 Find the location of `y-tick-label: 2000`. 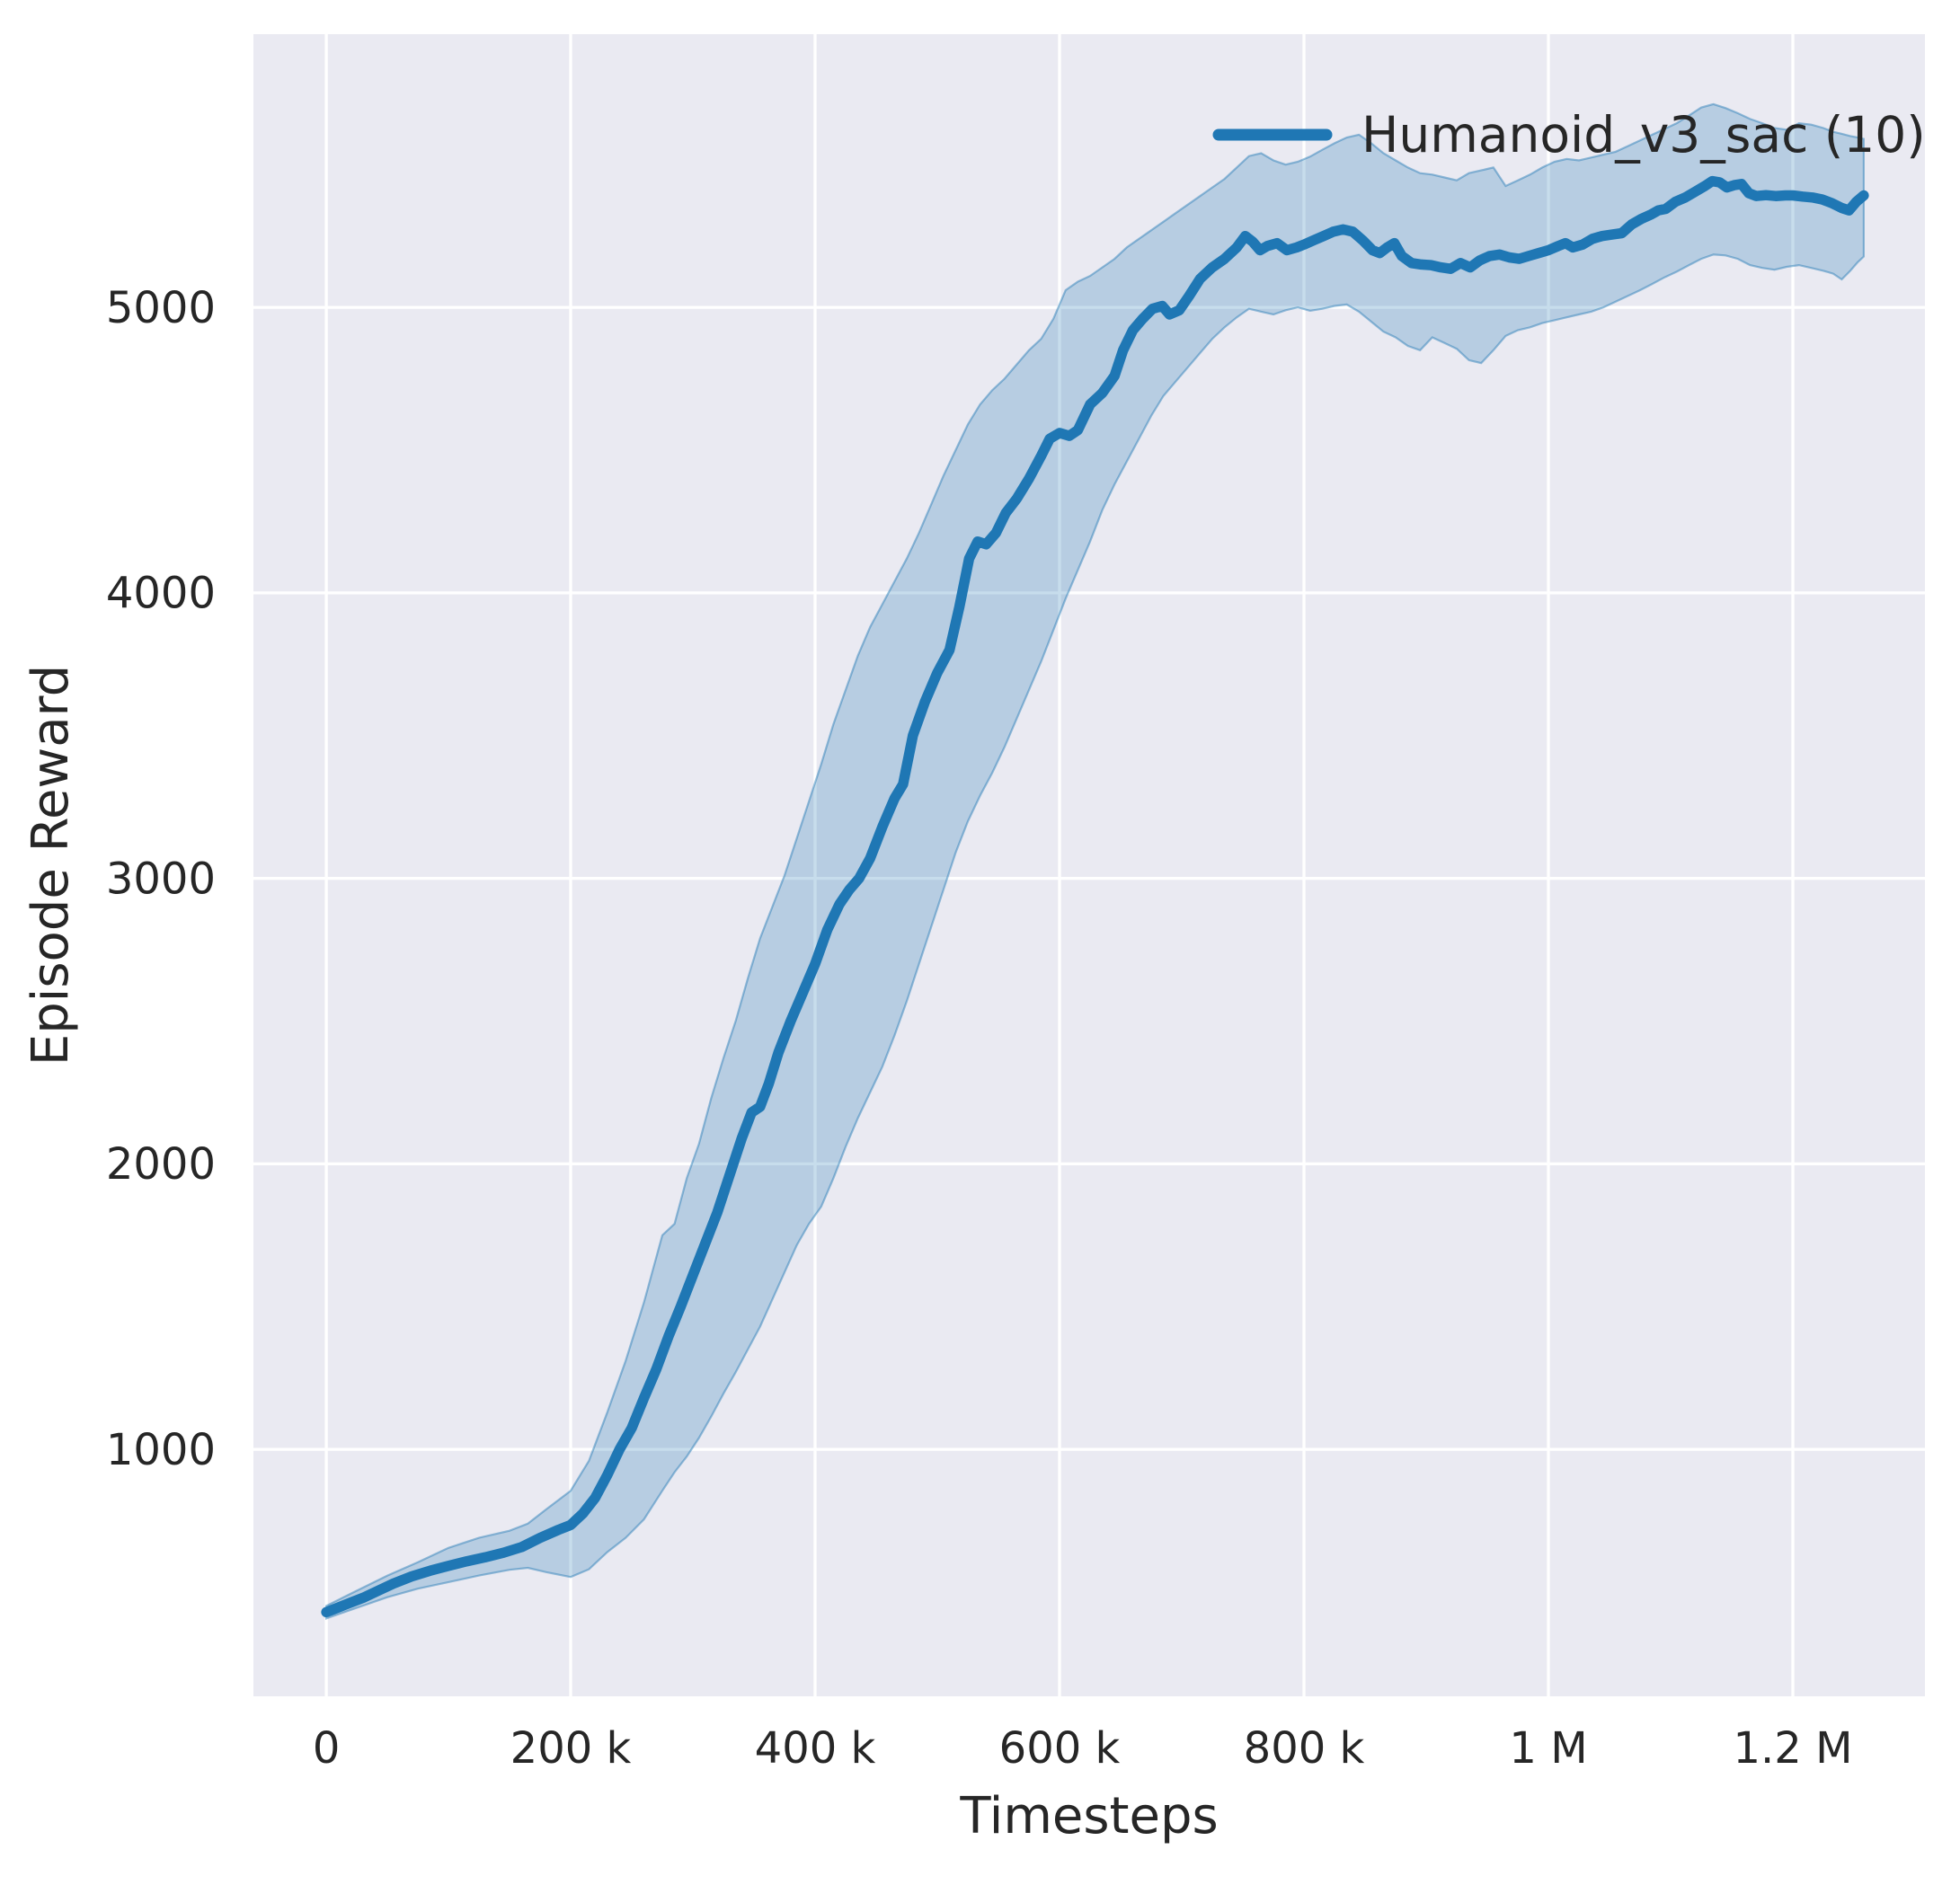

y-tick-label: 2000 is located at coordinates (161, 1164).